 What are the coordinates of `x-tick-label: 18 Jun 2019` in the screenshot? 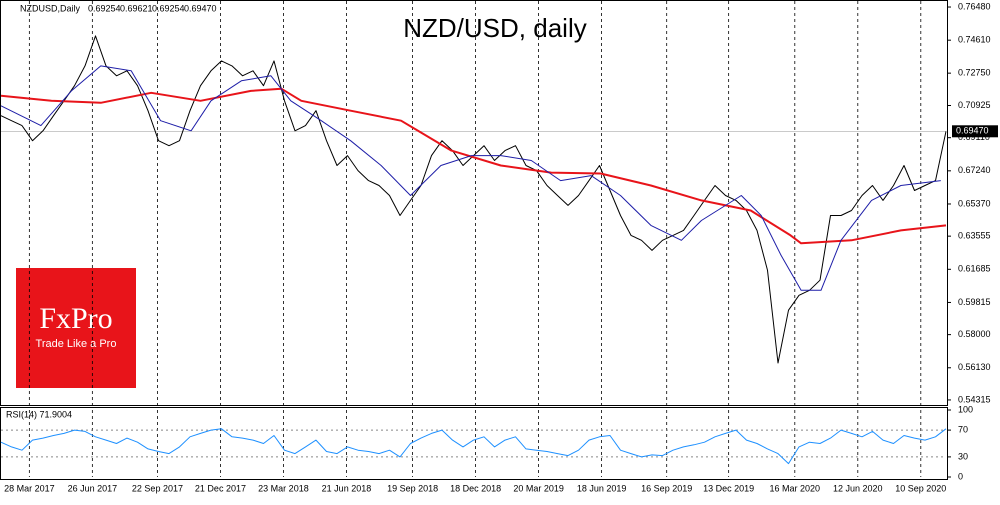 It's located at (602, 488).